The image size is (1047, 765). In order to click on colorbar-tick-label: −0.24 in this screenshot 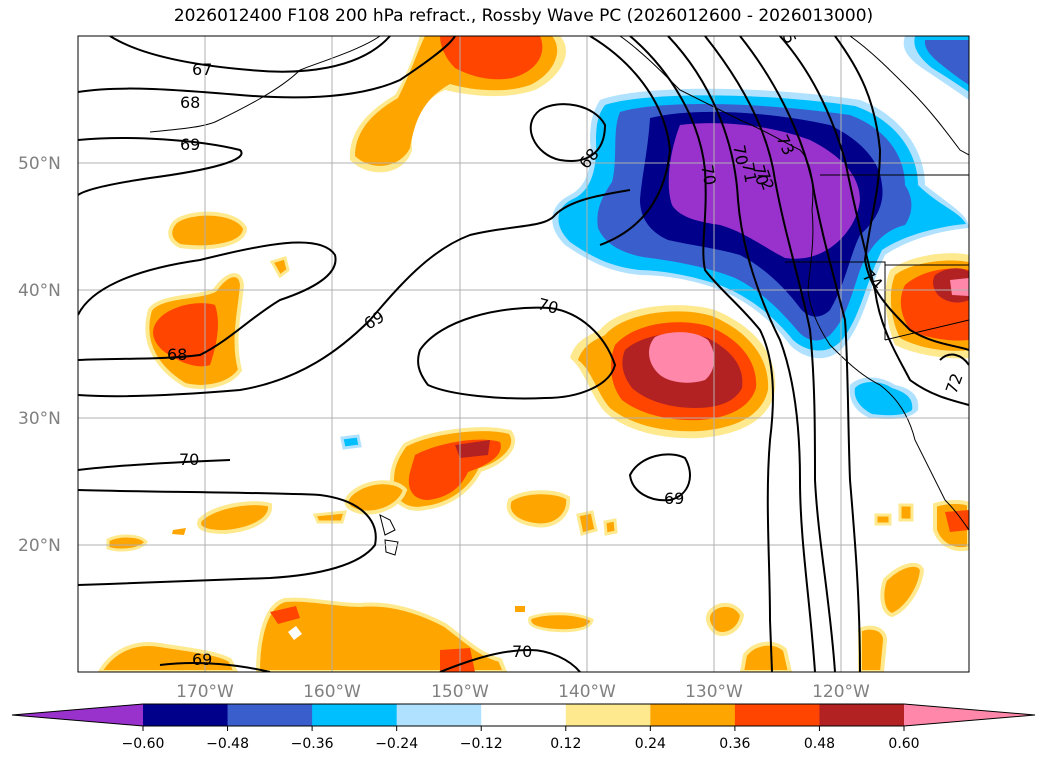, I will do `click(396, 744)`.